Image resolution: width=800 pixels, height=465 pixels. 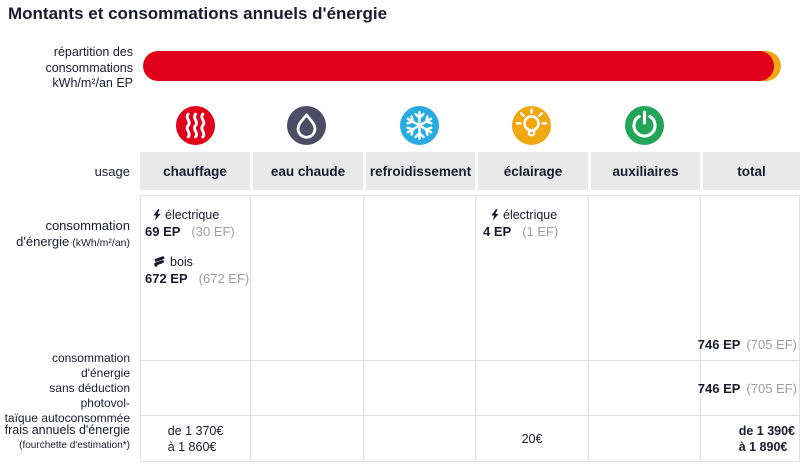 I want to click on consumption-distribution-bar, so click(x=462, y=66).